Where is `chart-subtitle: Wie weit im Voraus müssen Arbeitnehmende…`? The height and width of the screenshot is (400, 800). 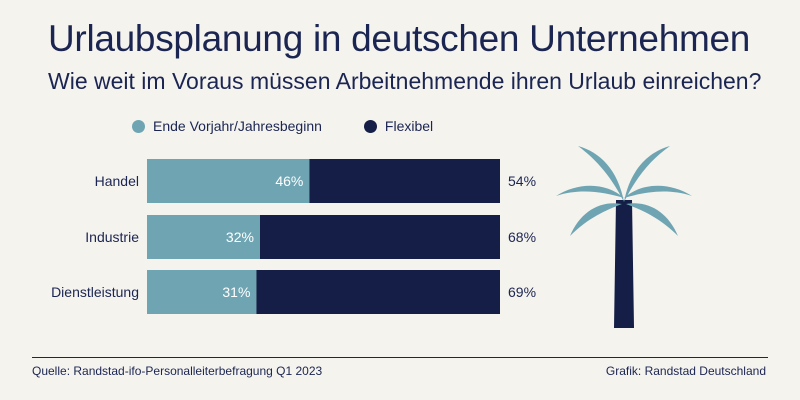 chart-subtitle: Wie weit im Voraus müssen Arbeitnehmende… is located at coordinates (405, 81).